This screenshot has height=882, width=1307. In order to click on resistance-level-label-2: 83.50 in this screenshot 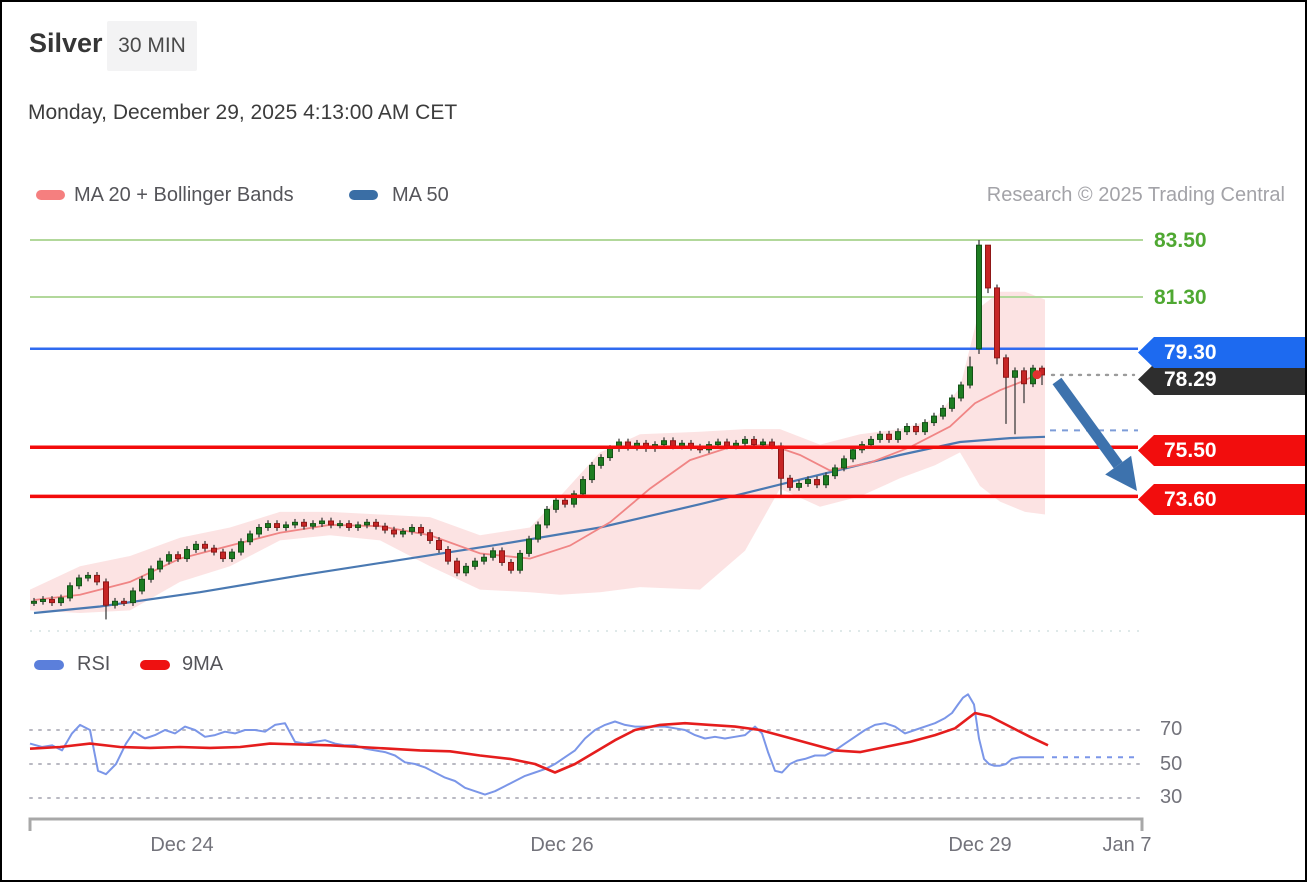, I will do `click(1180, 240)`.